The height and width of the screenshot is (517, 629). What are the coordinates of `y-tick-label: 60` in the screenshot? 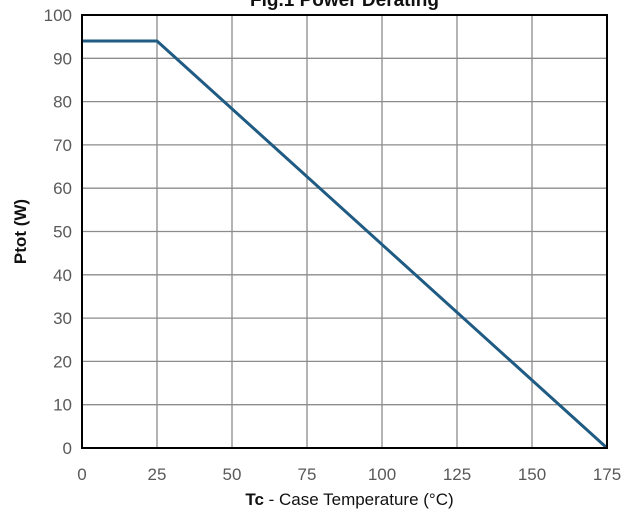 It's located at (62, 188).